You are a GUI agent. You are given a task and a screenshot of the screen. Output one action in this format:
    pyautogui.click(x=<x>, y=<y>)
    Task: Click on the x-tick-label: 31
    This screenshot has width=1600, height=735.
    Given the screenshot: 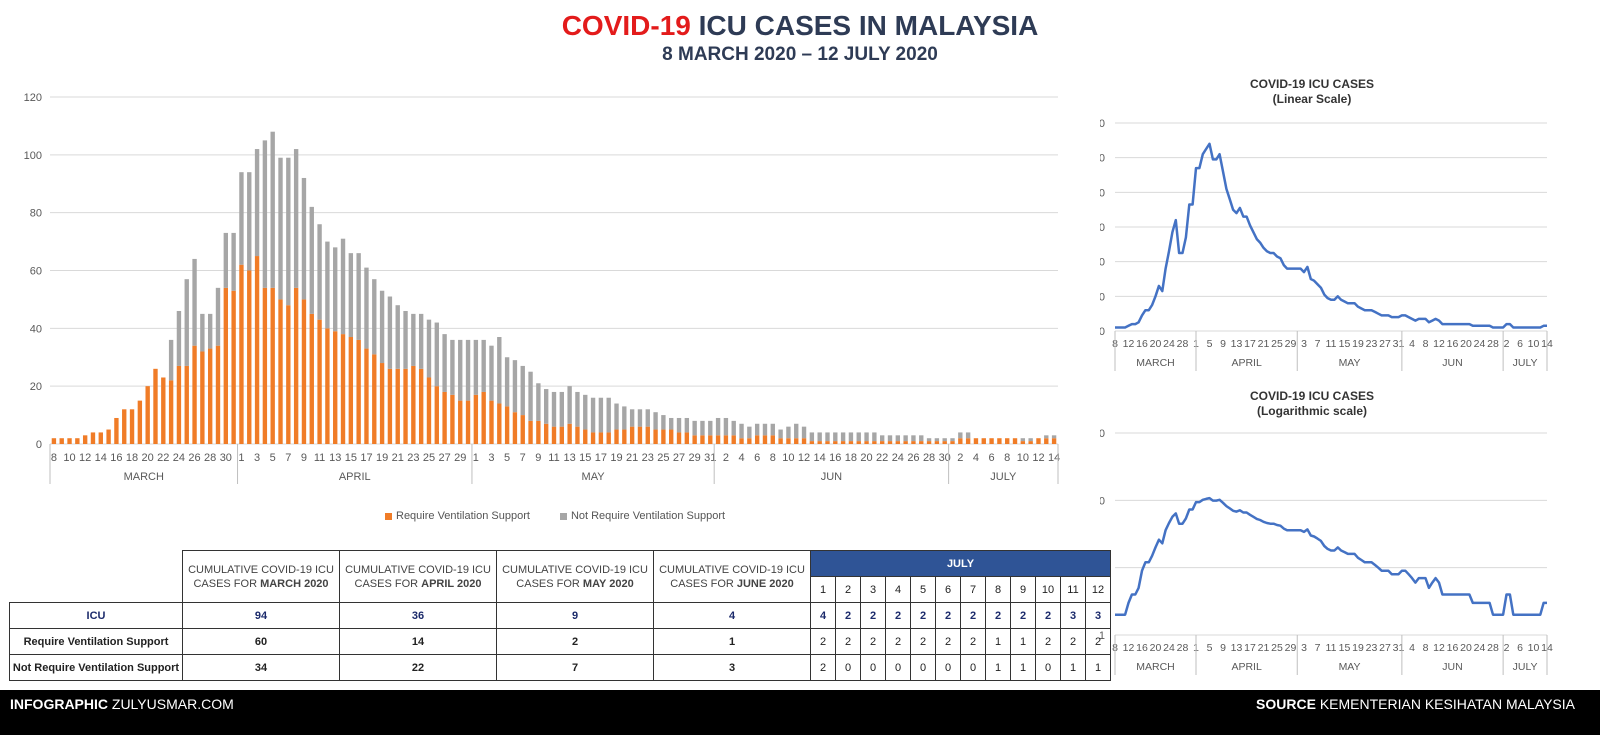 What is the action you would take?
    pyautogui.click(x=1399, y=344)
    